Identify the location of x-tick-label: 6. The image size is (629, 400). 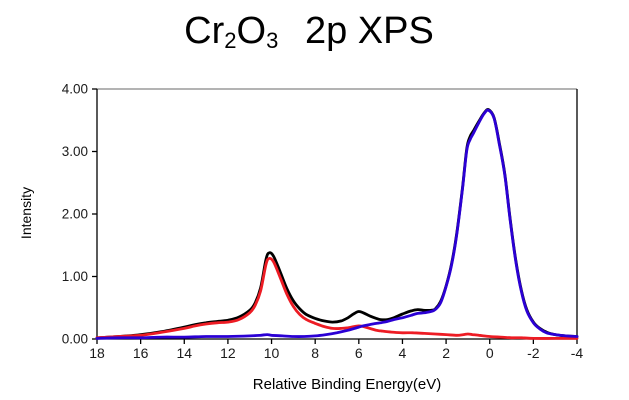
(359, 353).